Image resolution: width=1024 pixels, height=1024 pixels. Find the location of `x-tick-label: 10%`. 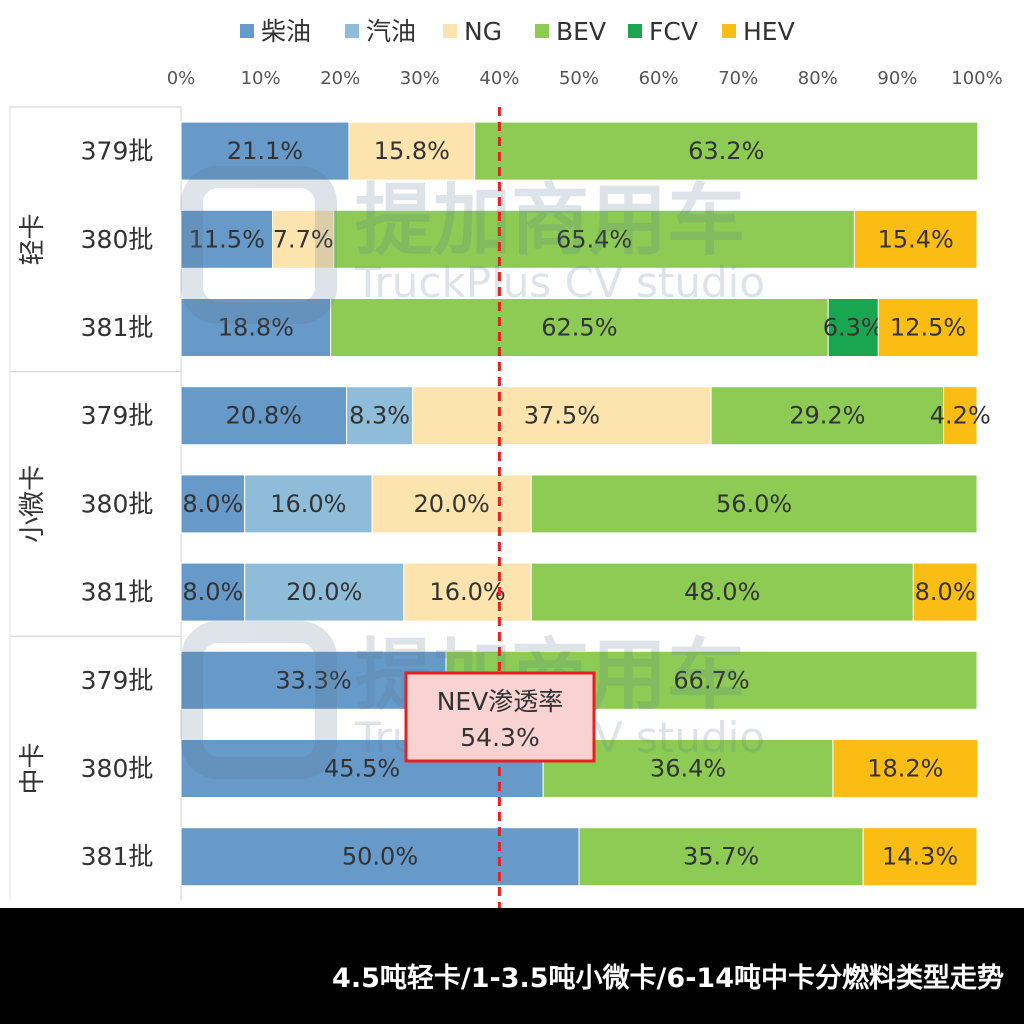

x-tick-label: 10% is located at coordinates (261, 78).